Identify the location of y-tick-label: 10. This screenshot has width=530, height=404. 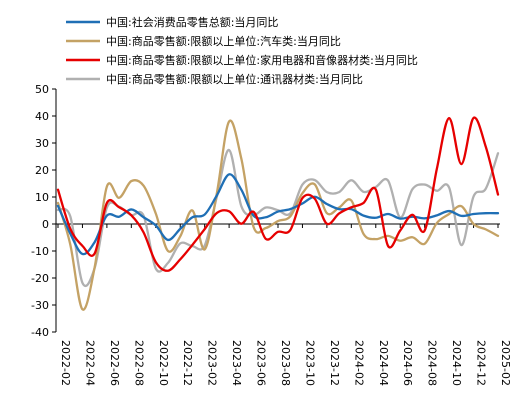
(42, 197).